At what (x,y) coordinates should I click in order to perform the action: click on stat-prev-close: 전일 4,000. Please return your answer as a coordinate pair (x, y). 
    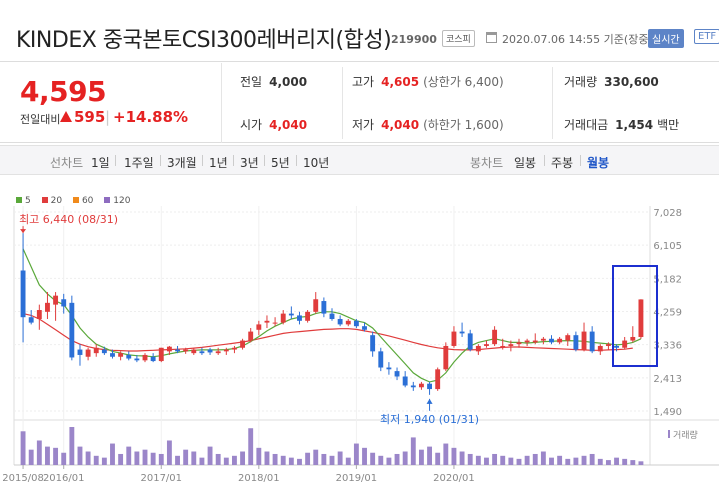
    Looking at the image, I should click on (273, 81).